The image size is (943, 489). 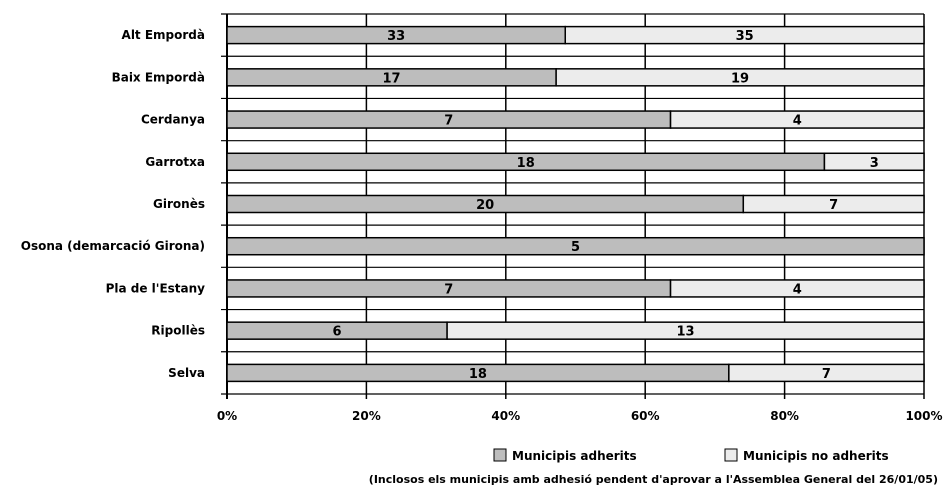 I want to click on category-label: Selva, so click(x=186, y=373).